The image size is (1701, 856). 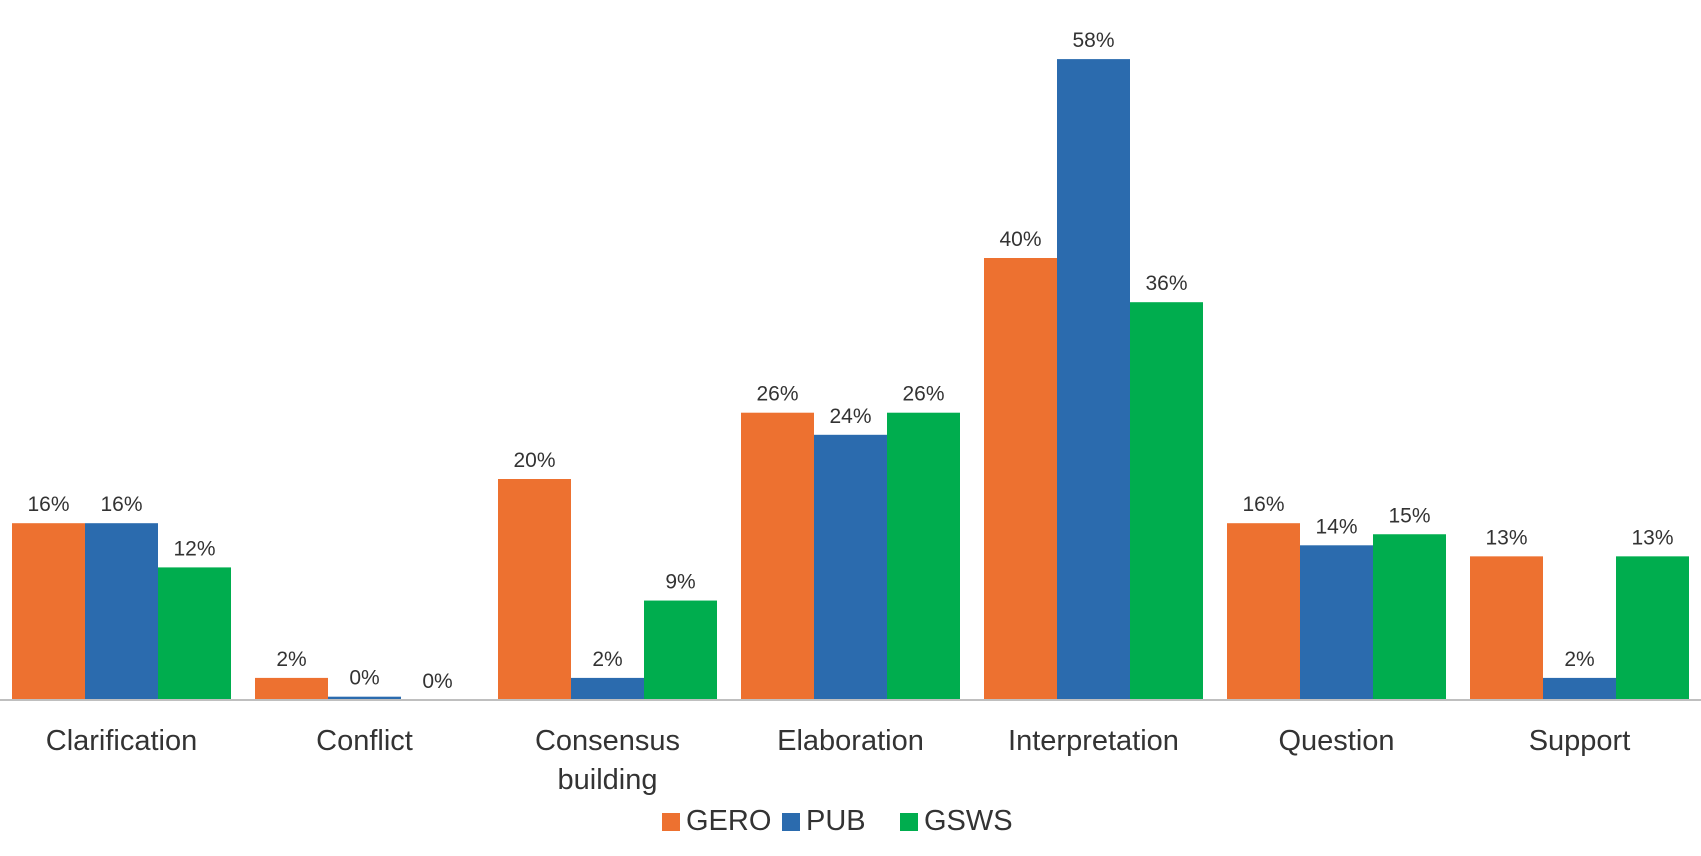 What do you see at coordinates (1579, 659) in the screenshot?
I see `value-label-pub-6: 2%` at bounding box center [1579, 659].